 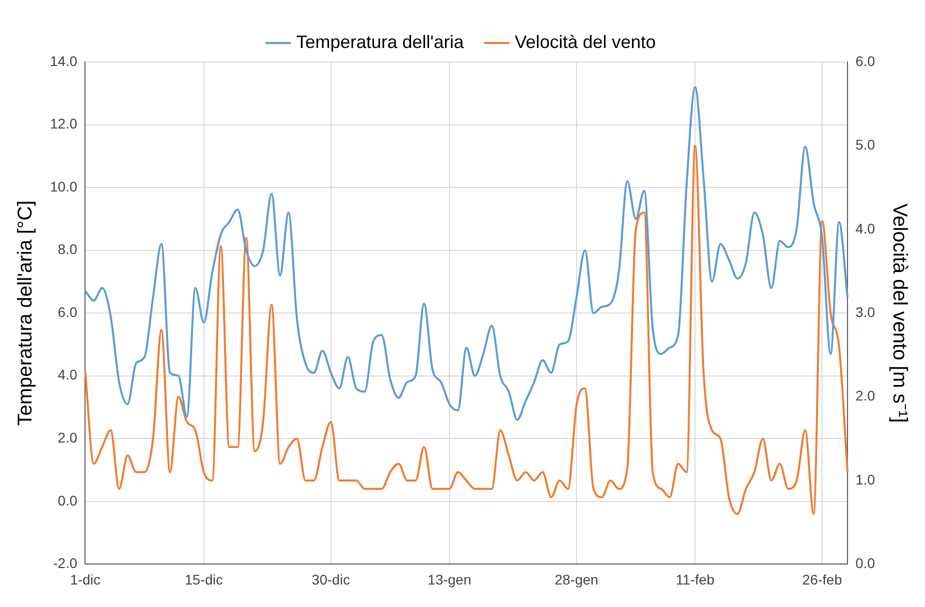 What do you see at coordinates (68, 249) in the screenshot?
I see `y-tick-label: 8.0` at bounding box center [68, 249].